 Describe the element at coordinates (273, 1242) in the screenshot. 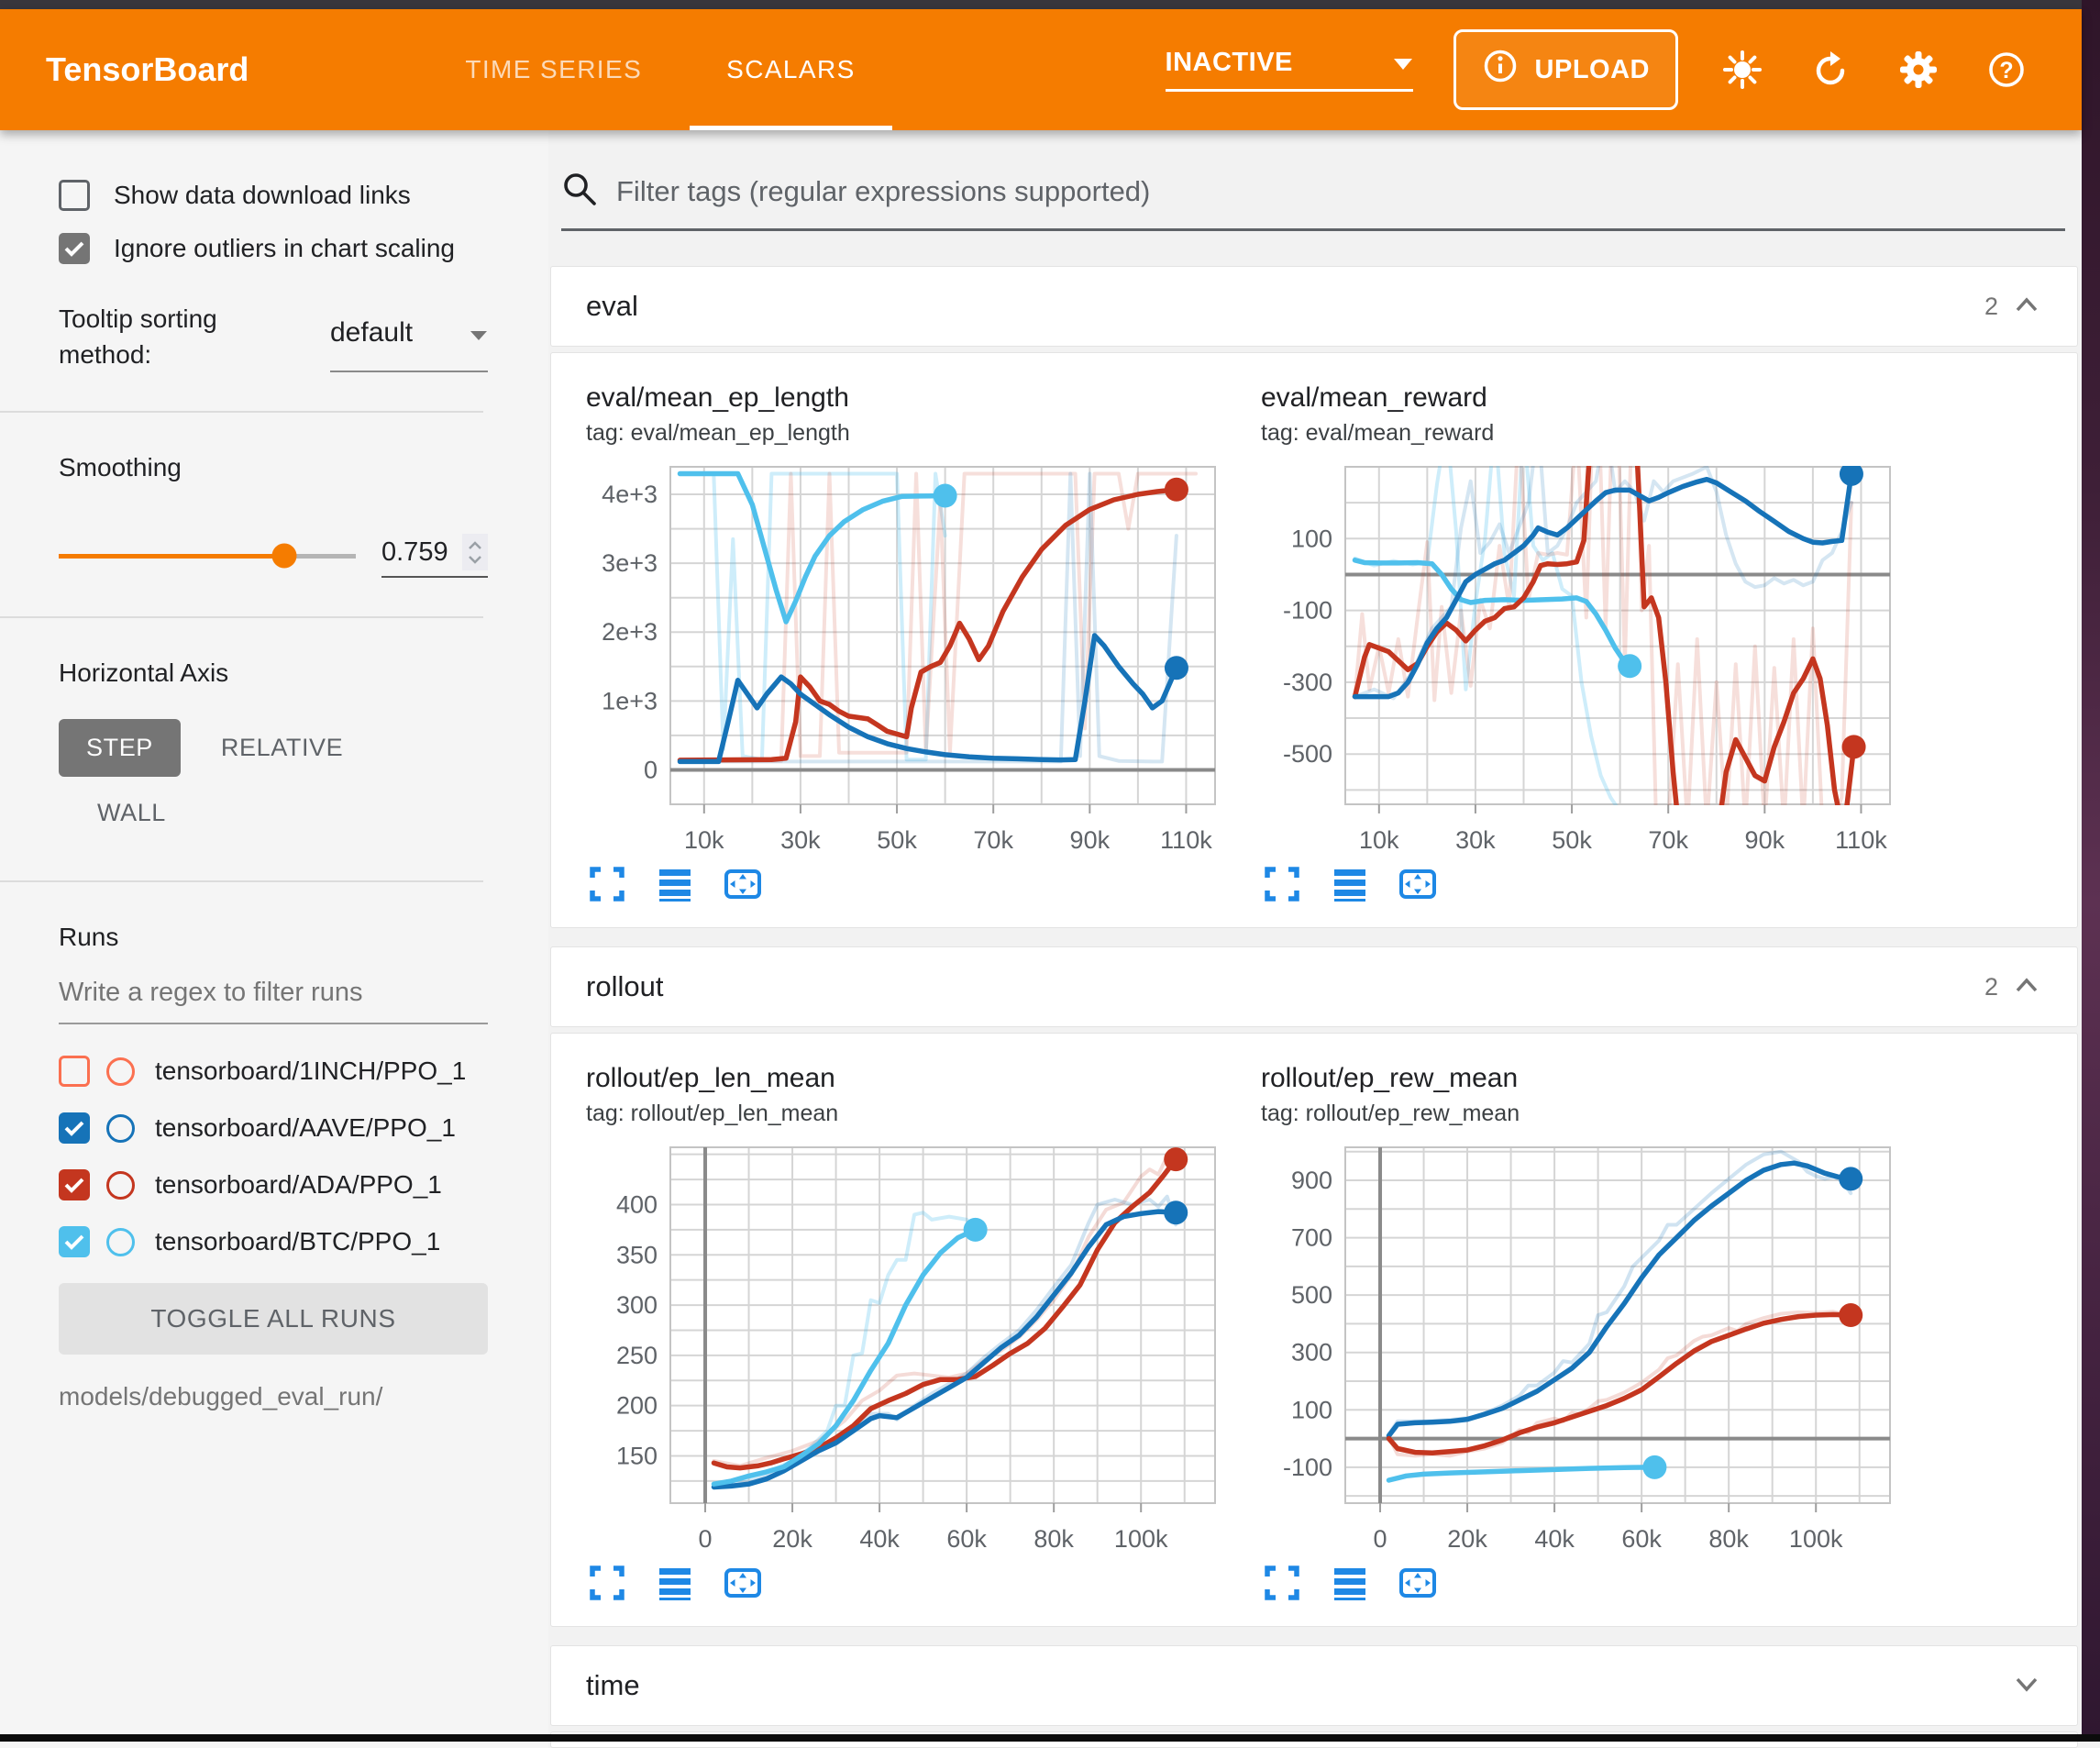

I see `run-row-3: tensorboard/BTC/PPO_1` at that location.